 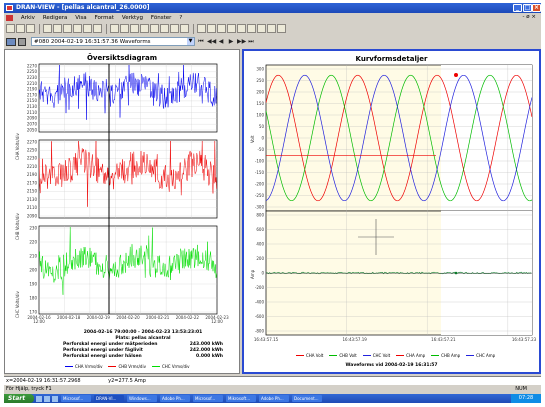 What do you see at coordinates (55, 398) in the screenshot?
I see `quicklaunch-outlook-icon` at bounding box center [55, 398].